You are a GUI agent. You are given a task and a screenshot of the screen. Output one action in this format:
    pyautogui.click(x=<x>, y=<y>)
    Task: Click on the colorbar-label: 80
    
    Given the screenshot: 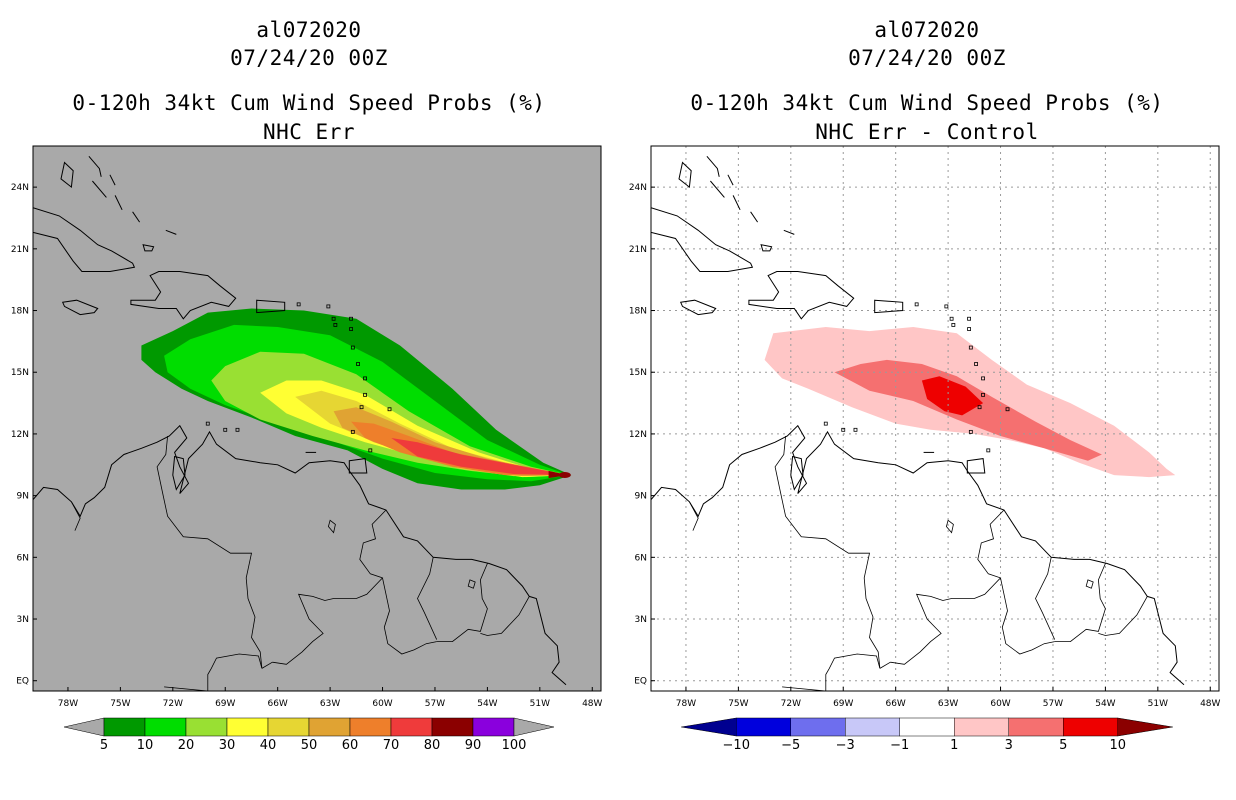 What is the action you would take?
    pyautogui.click(x=432, y=745)
    